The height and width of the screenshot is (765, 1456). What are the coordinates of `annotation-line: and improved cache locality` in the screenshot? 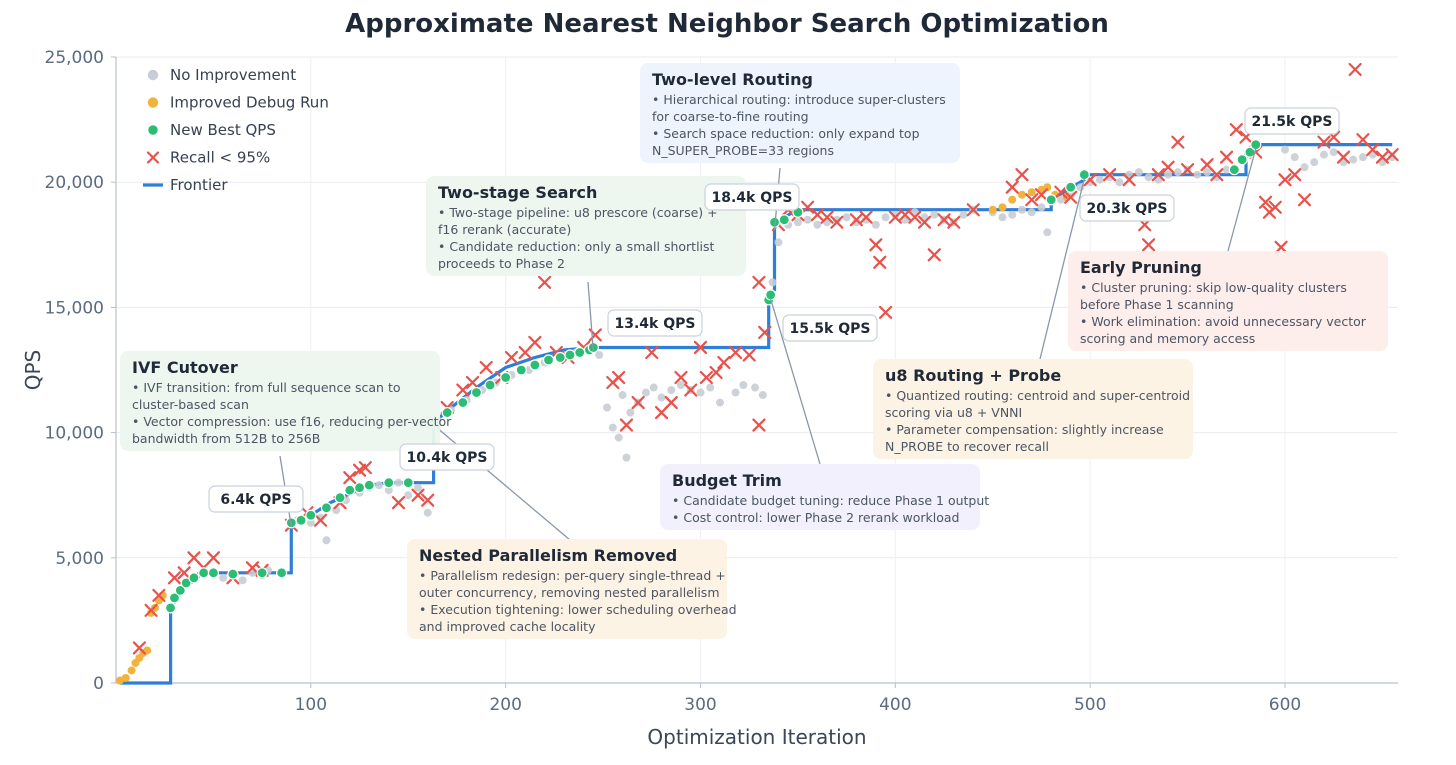 It's located at (507, 626).